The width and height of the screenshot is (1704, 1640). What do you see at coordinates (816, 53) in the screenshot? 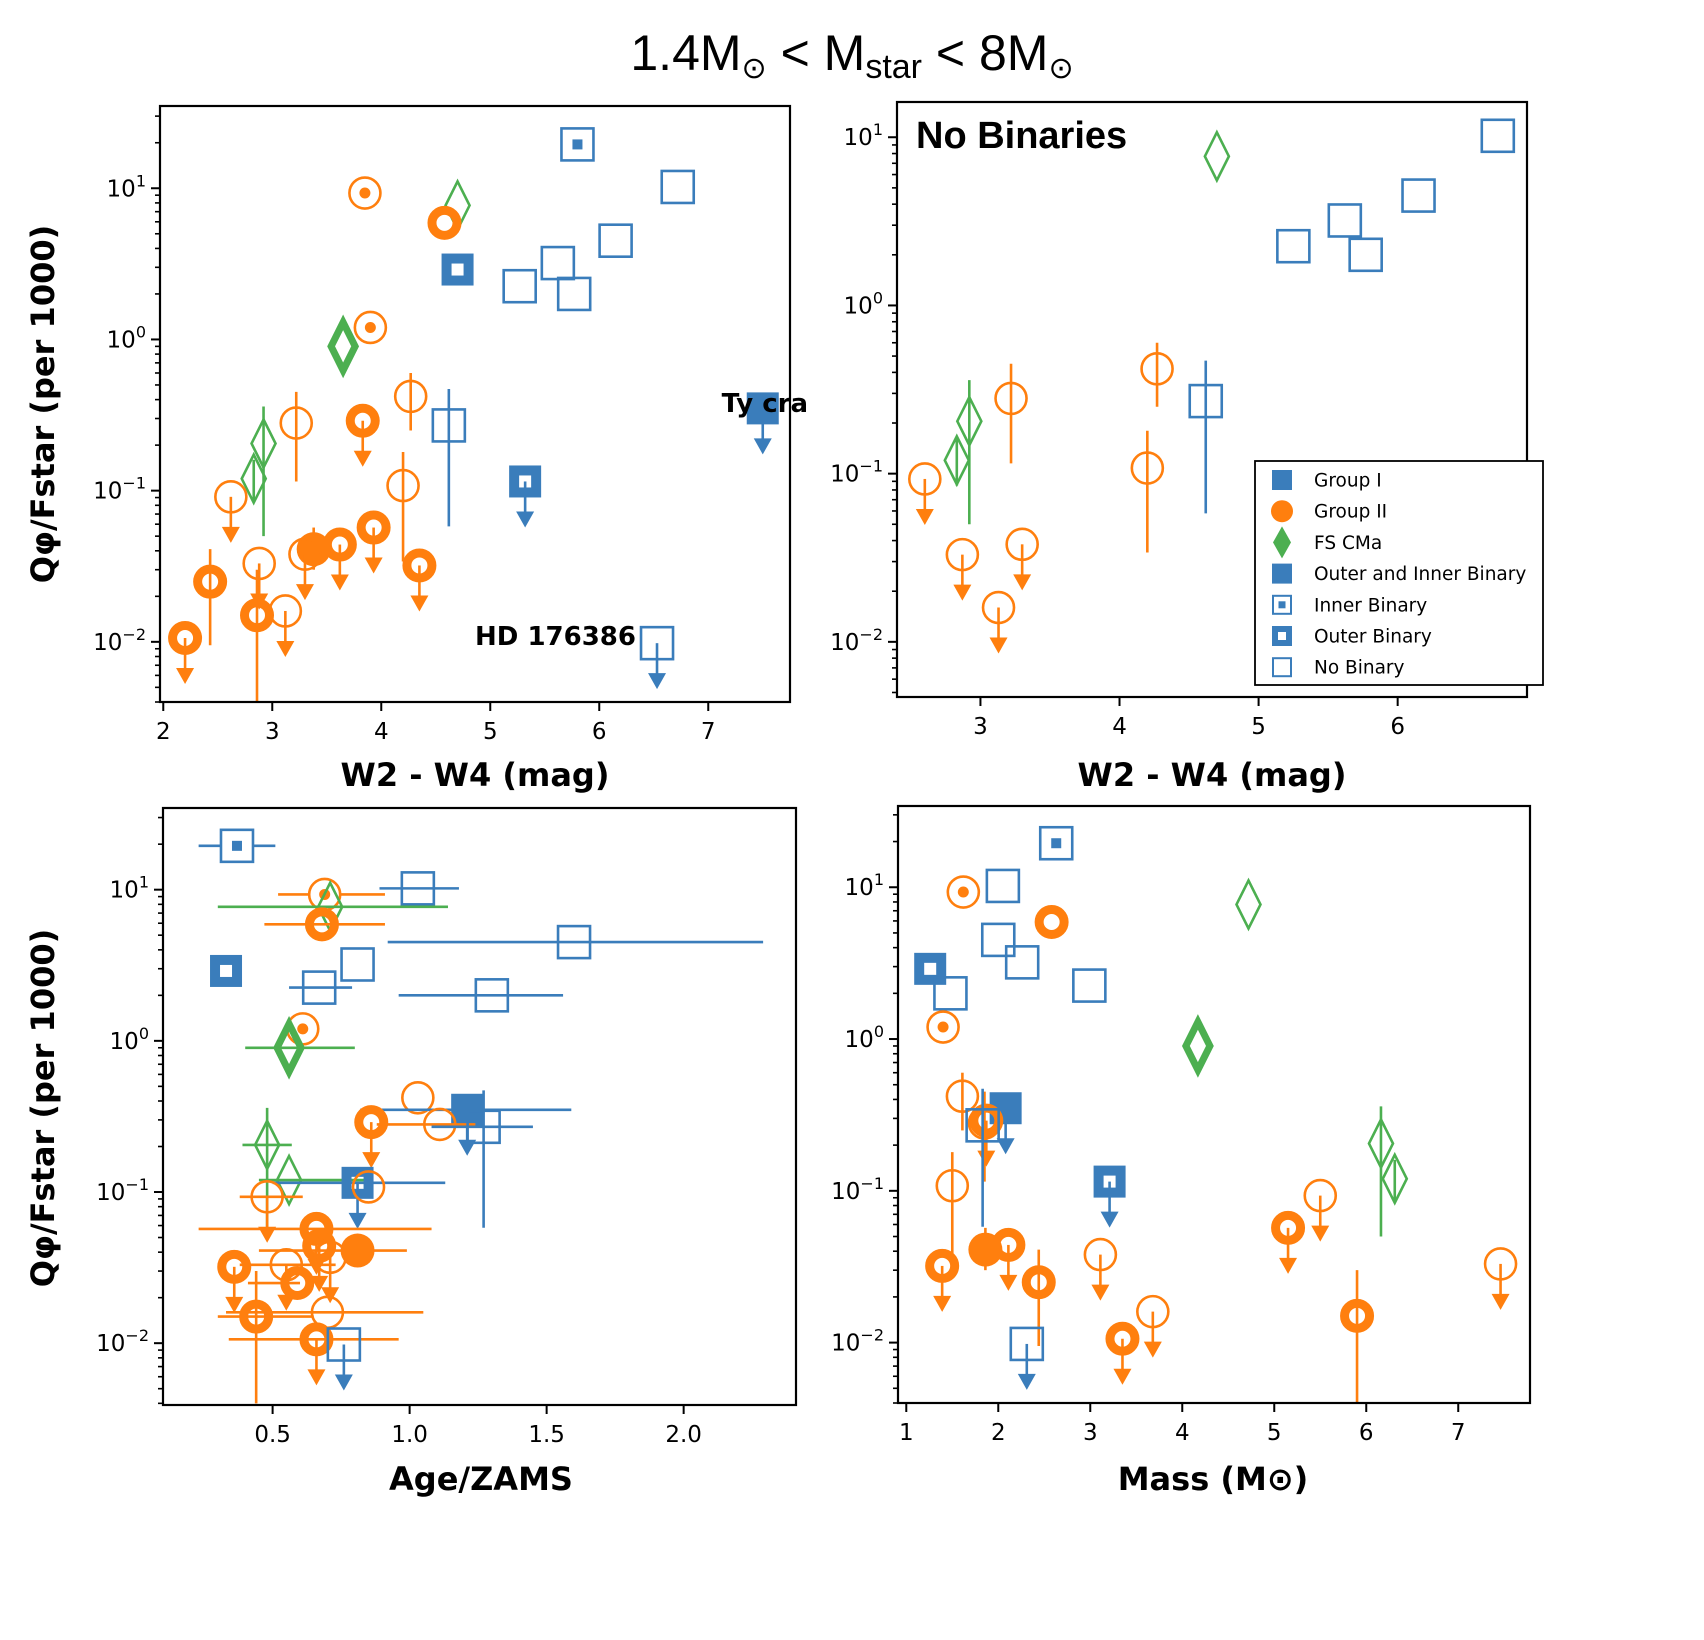
I see `suptitle-part-b: < M` at bounding box center [816, 53].